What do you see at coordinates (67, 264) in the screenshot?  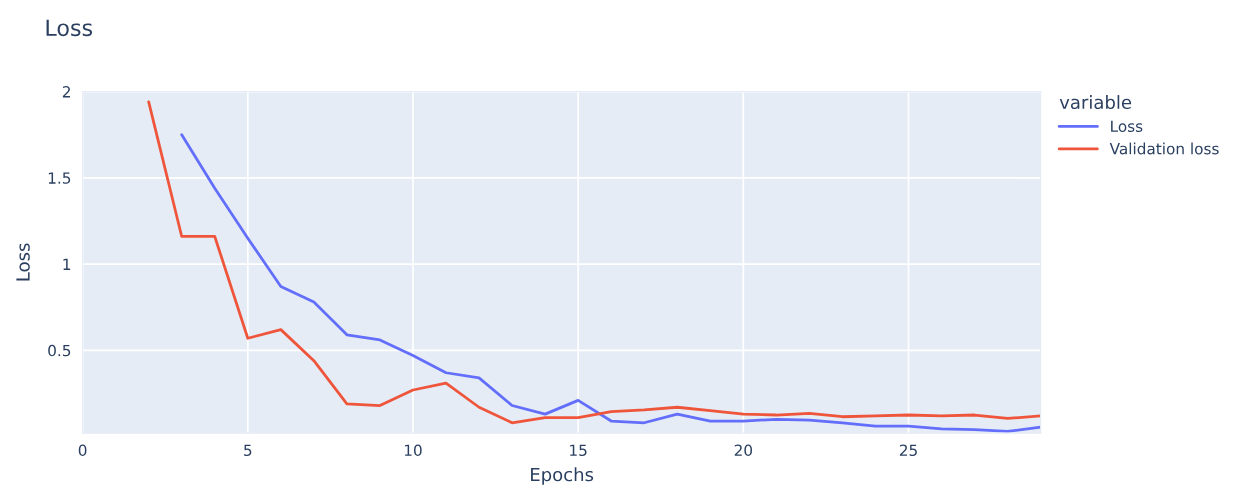 I see `y-tick-label: 1` at bounding box center [67, 264].